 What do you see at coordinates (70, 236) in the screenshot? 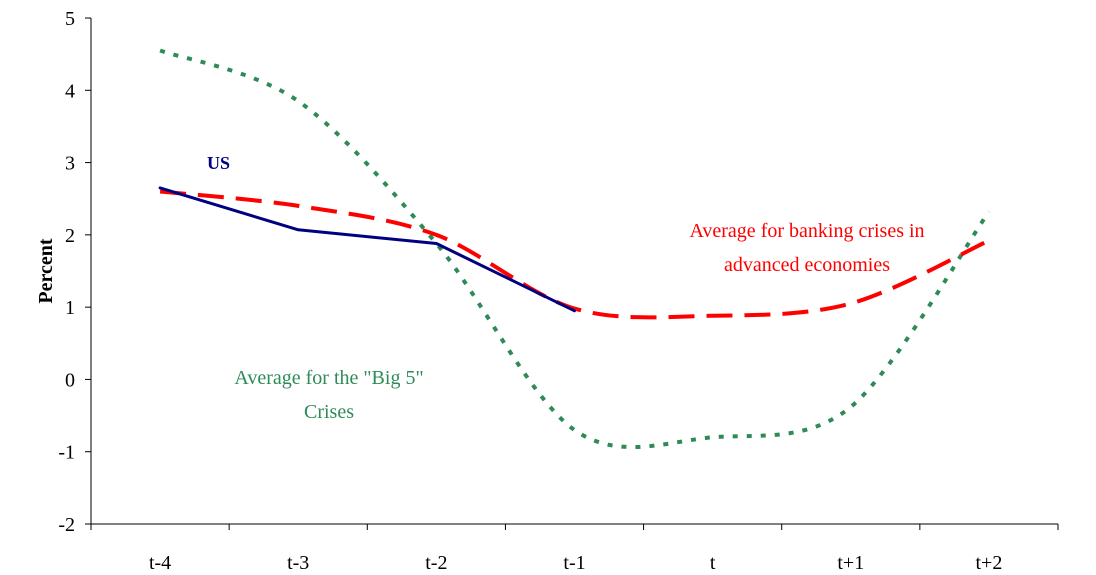
I see `y-tick-label: 2` at bounding box center [70, 236].